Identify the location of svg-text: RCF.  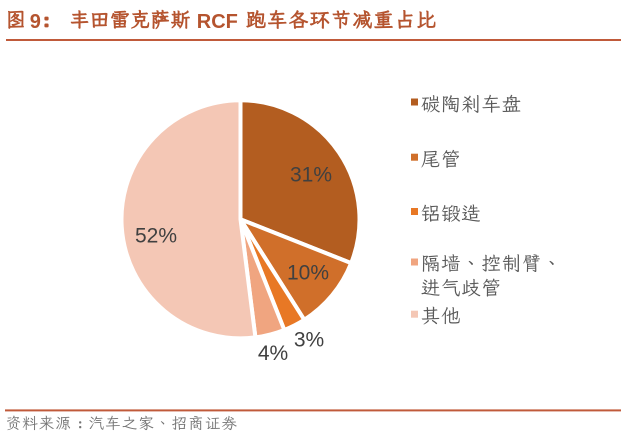
(217, 22).